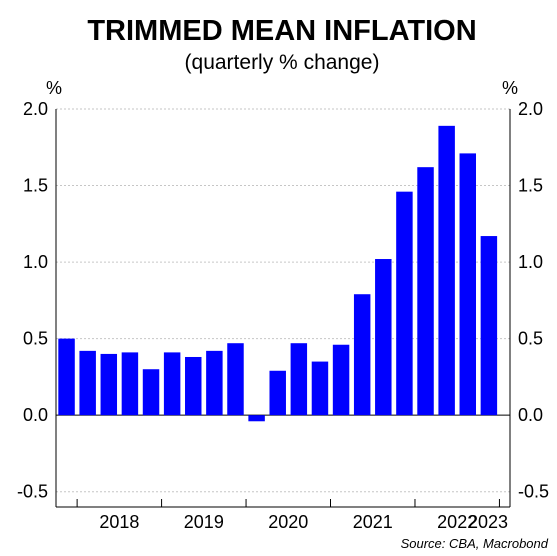  Describe the element at coordinates (488, 522) in the screenshot. I see `x-tick-label: 2023` at that location.